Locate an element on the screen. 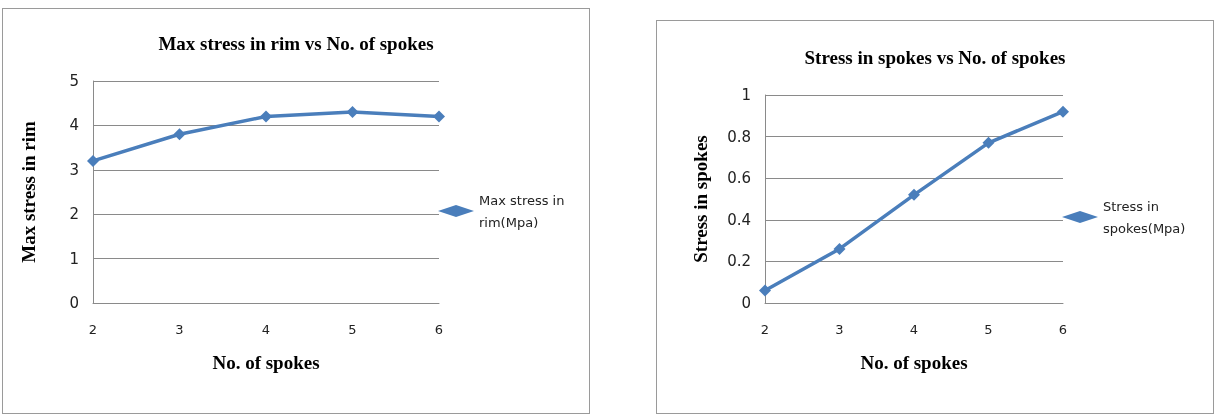  y-tick-label: 0.4 is located at coordinates (739, 219).